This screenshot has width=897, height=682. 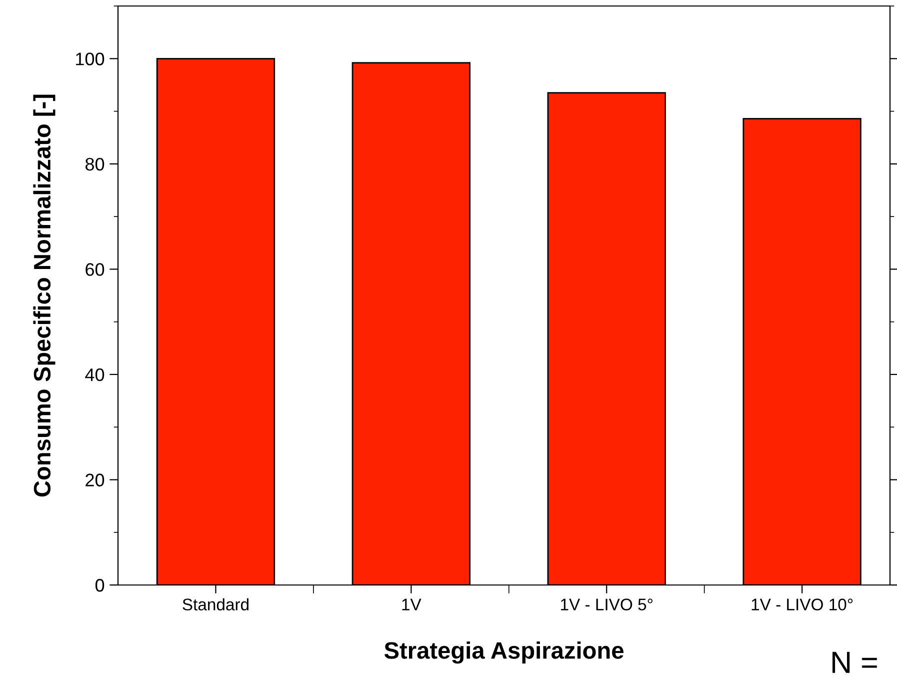 What do you see at coordinates (215, 604) in the screenshot?
I see `x-tick-label: Standard` at bounding box center [215, 604].